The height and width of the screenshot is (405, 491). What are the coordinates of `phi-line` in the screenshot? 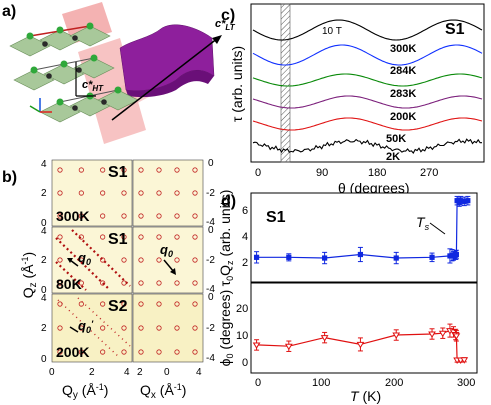 It's located at (360, 345).